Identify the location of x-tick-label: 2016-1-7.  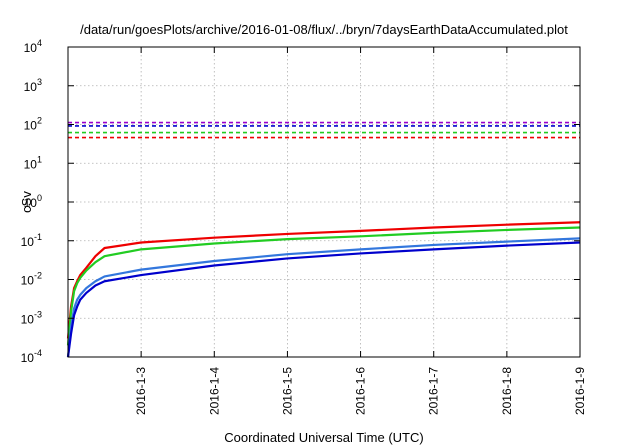
(434, 391).